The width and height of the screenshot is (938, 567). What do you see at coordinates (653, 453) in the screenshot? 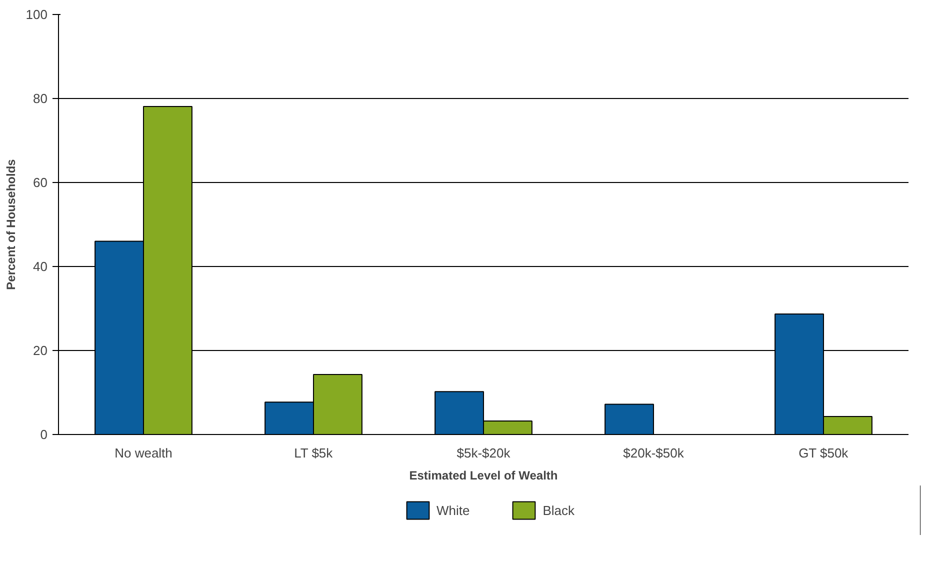
I see `x-tick-label: $20k-$50k` at bounding box center [653, 453].